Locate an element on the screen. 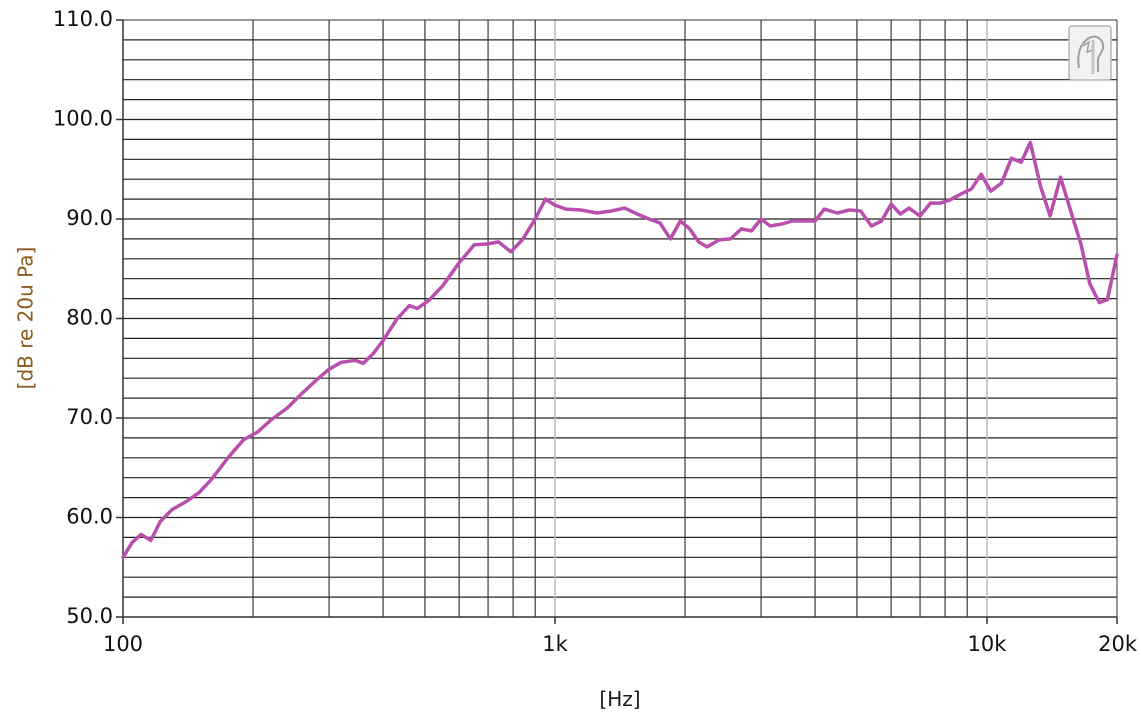 Image resolution: width=1141 pixels, height=721 pixels. y-tick-label: 100.0 is located at coordinates (83, 119).